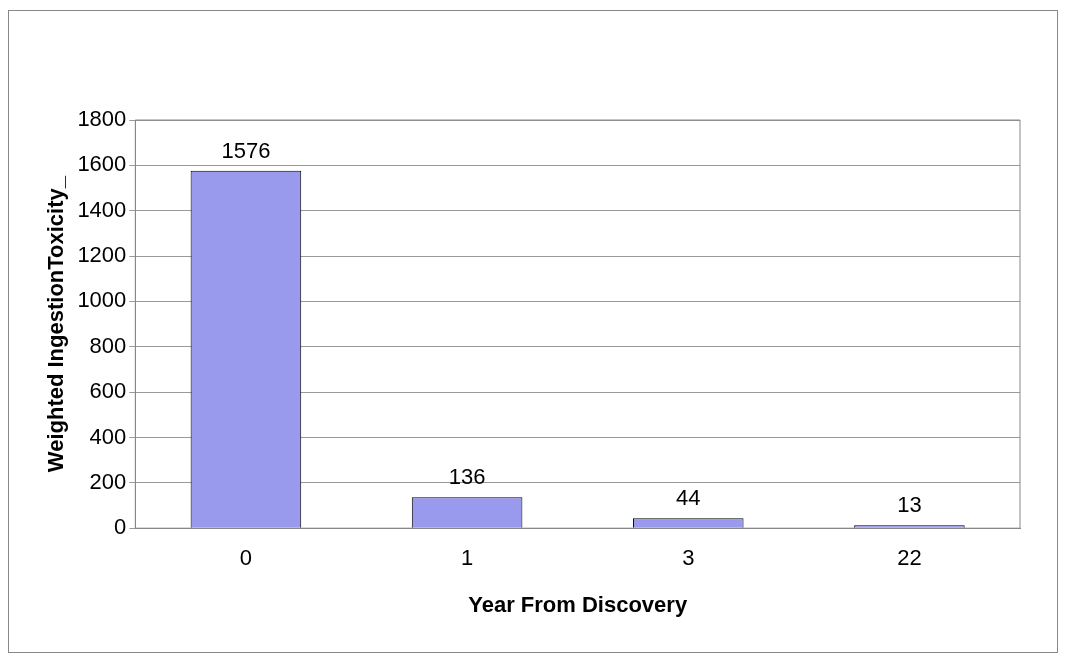 The width and height of the screenshot is (1065, 663). Describe the element at coordinates (909, 505) in the screenshot. I see `data-label: 13` at that location.